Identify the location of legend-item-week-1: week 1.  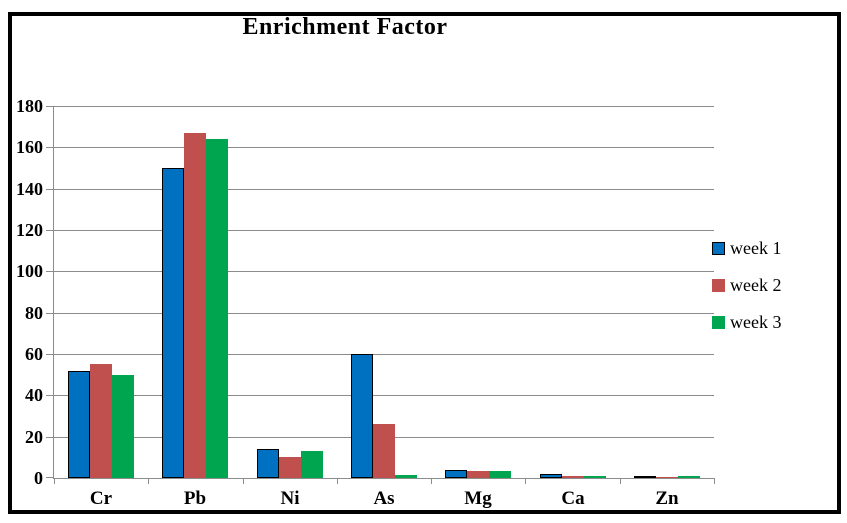
(746, 248).